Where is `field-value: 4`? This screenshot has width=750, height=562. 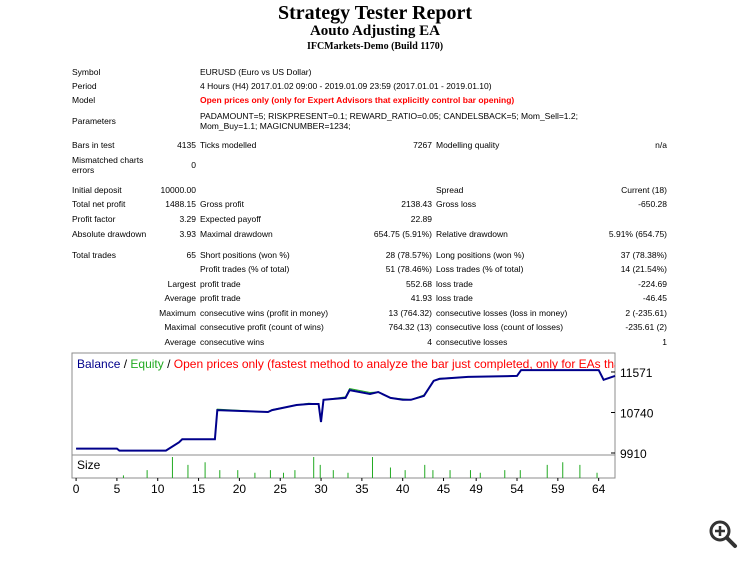 field-value: 4 is located at coordinates (429, 342).